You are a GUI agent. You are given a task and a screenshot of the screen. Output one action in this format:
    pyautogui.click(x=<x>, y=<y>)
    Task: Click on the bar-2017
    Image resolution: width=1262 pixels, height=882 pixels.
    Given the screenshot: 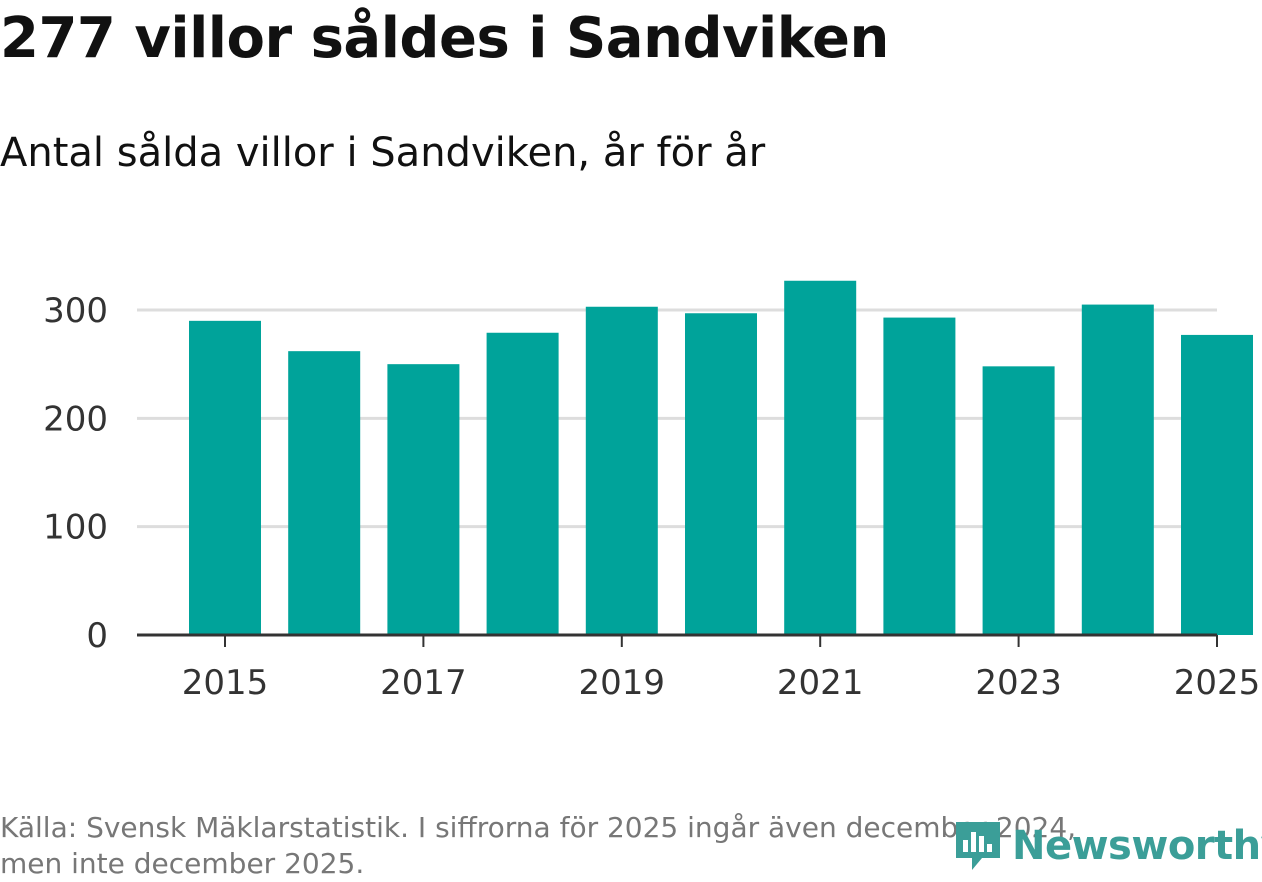 What is the action you would take?
    pyautogui.click(x=423, y=499)
    